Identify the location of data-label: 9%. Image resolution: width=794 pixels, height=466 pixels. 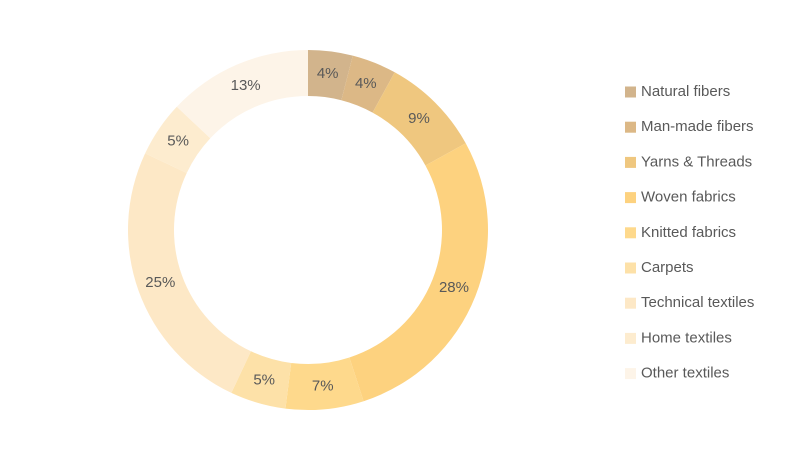
(419, 118).